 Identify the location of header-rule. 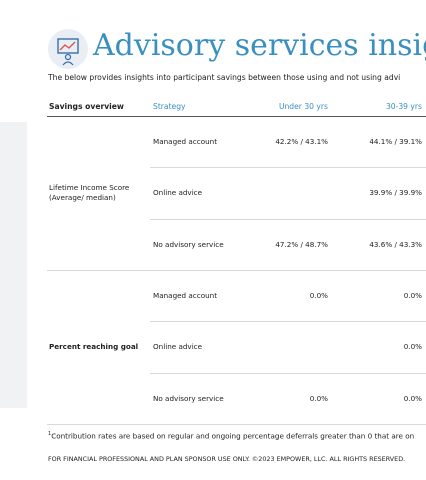
(236, 116).